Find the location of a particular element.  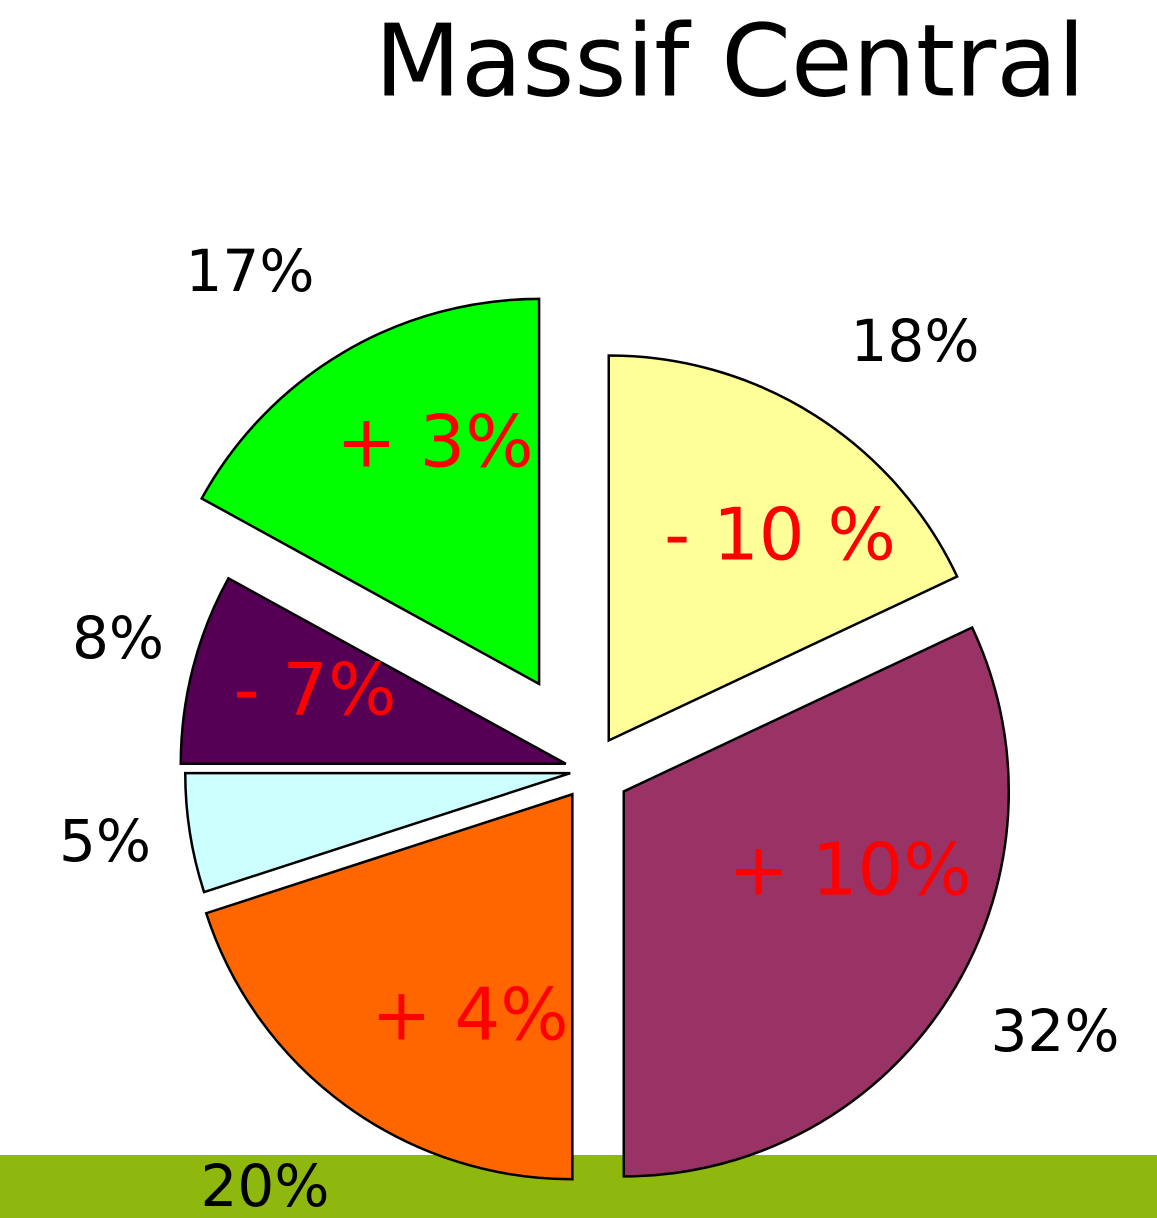

footer-band is located at coordinates (578, 1186).